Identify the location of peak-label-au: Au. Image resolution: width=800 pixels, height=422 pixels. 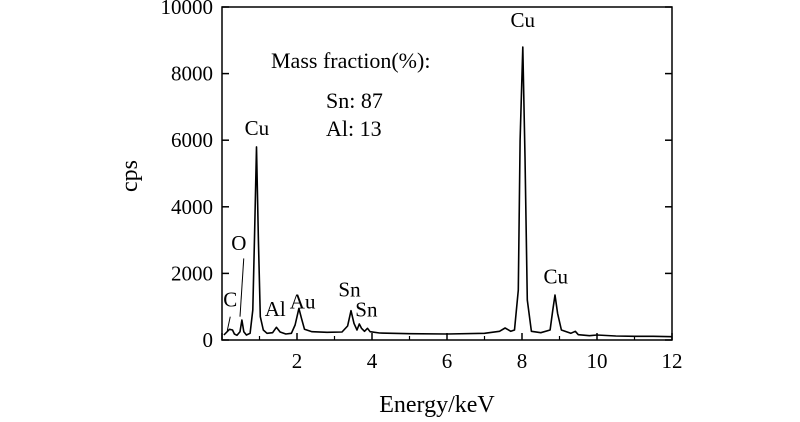
(303, 301).